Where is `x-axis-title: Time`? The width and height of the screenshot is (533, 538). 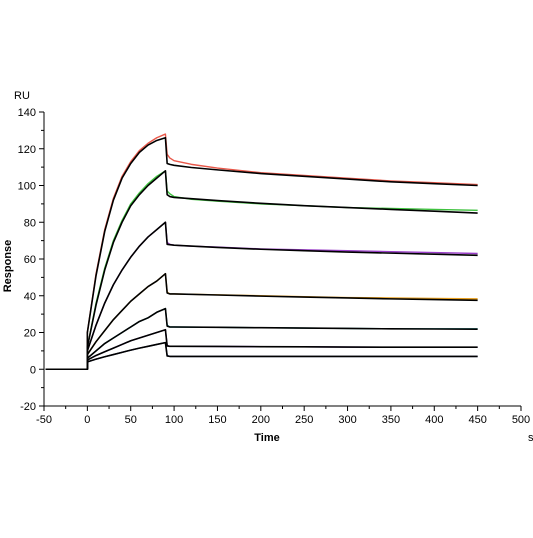
x-axis-title: Time is located at coordinates (266, 438).